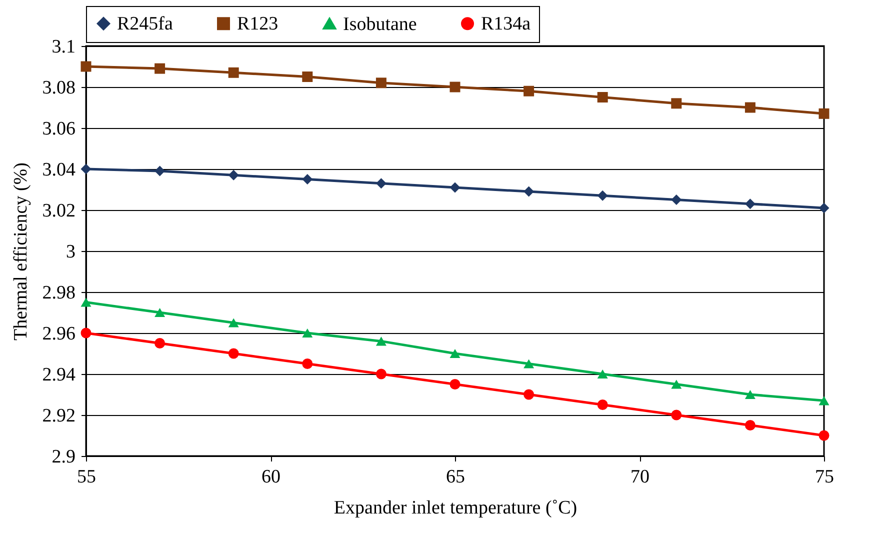 The image size is (883, 550). I want to click on y-tick-label: 3.04, so click(59, 170).